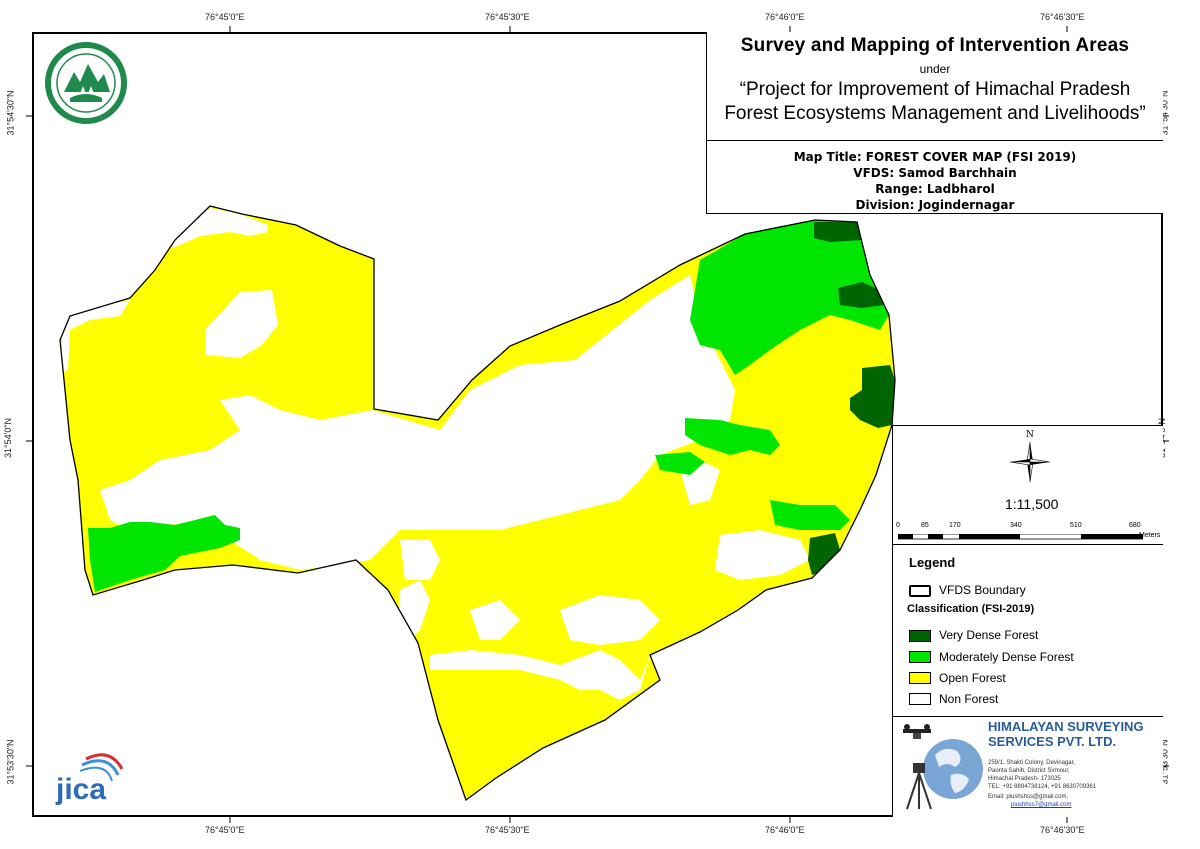 The image size is (1200, 849). What do you see at coordinates (969, 699) in the screenshot?
I see `legend-label-non-forest: Non Forest` at bounding box center [969, 699].